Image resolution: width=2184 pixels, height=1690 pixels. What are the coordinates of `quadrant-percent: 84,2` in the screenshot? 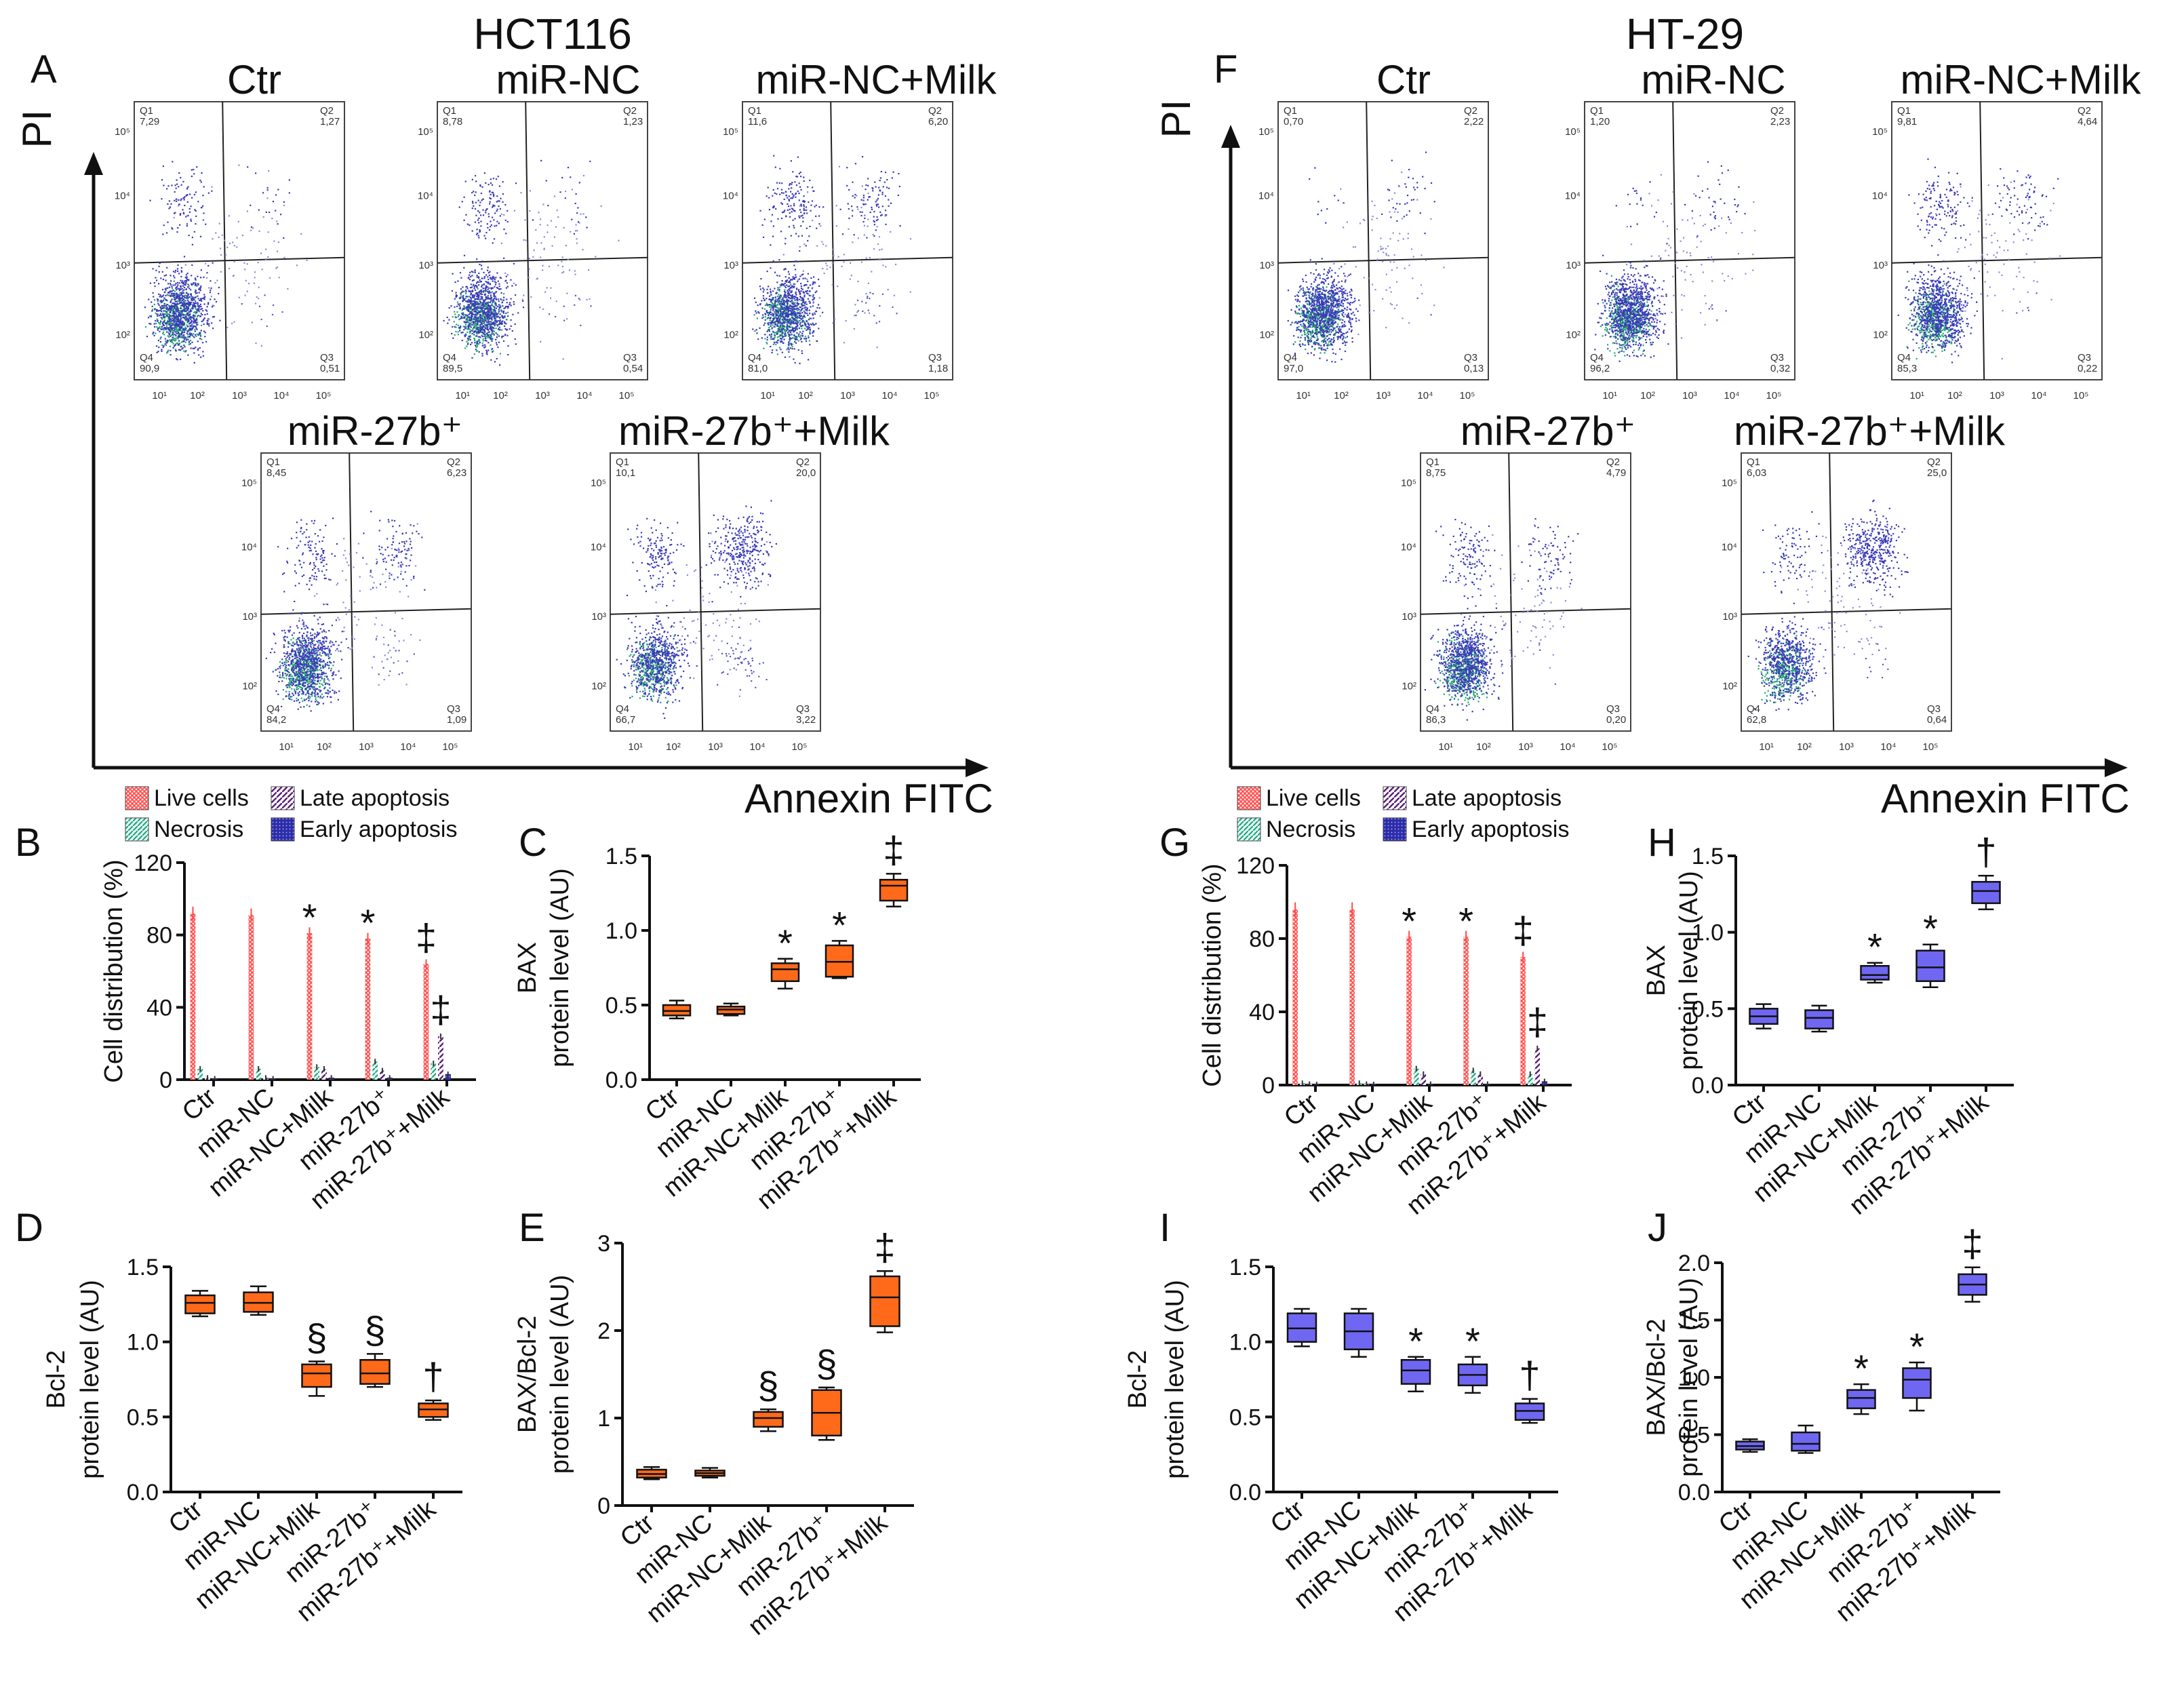 It's located at (276, 720).